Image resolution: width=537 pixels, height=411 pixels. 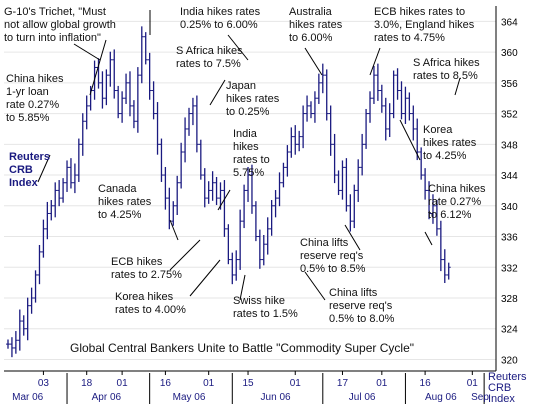 What do you see at coordinates (87, 383) in the screenshot?
I see `x-tick-label: 18` at bounding box center [87, 383].